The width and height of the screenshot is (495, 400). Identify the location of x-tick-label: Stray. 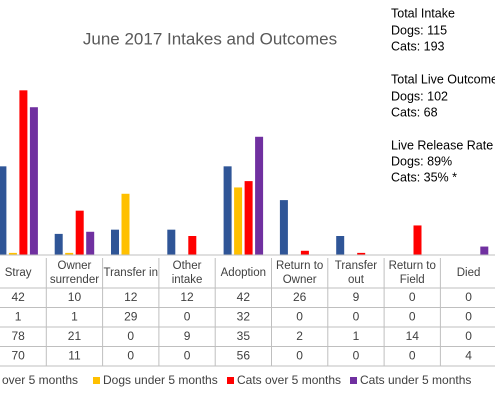
(18, 273).